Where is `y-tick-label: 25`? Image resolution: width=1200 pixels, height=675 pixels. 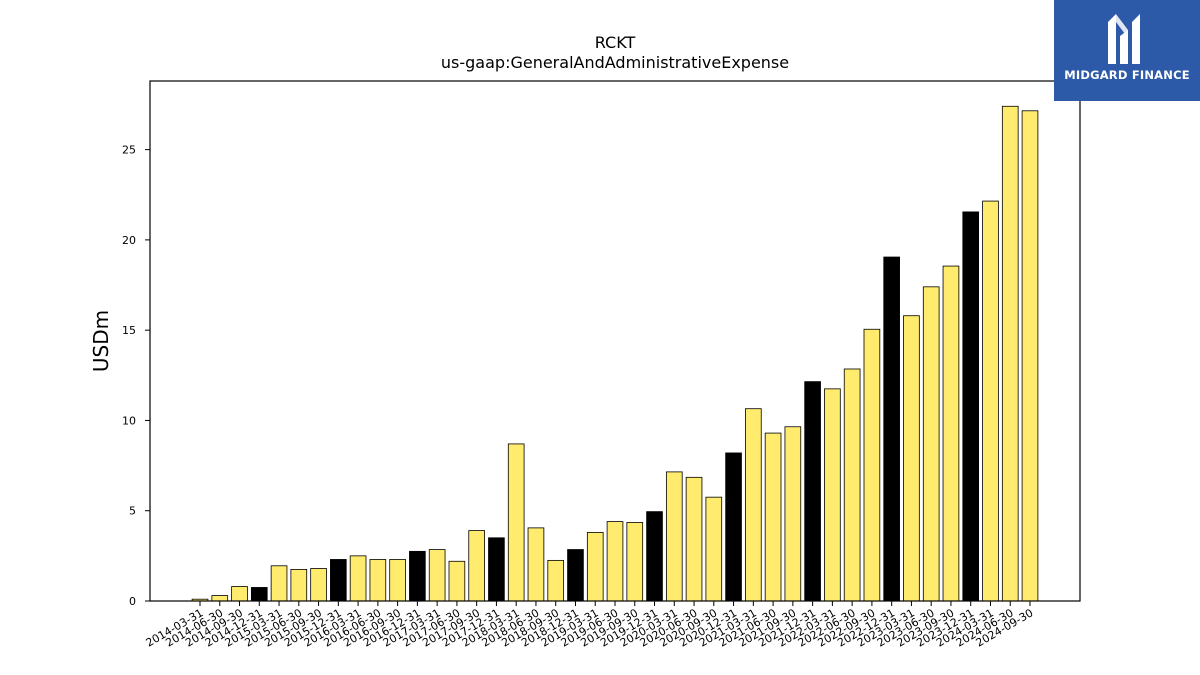
y-tick-label: 25 is located at coordinates (129, 150).